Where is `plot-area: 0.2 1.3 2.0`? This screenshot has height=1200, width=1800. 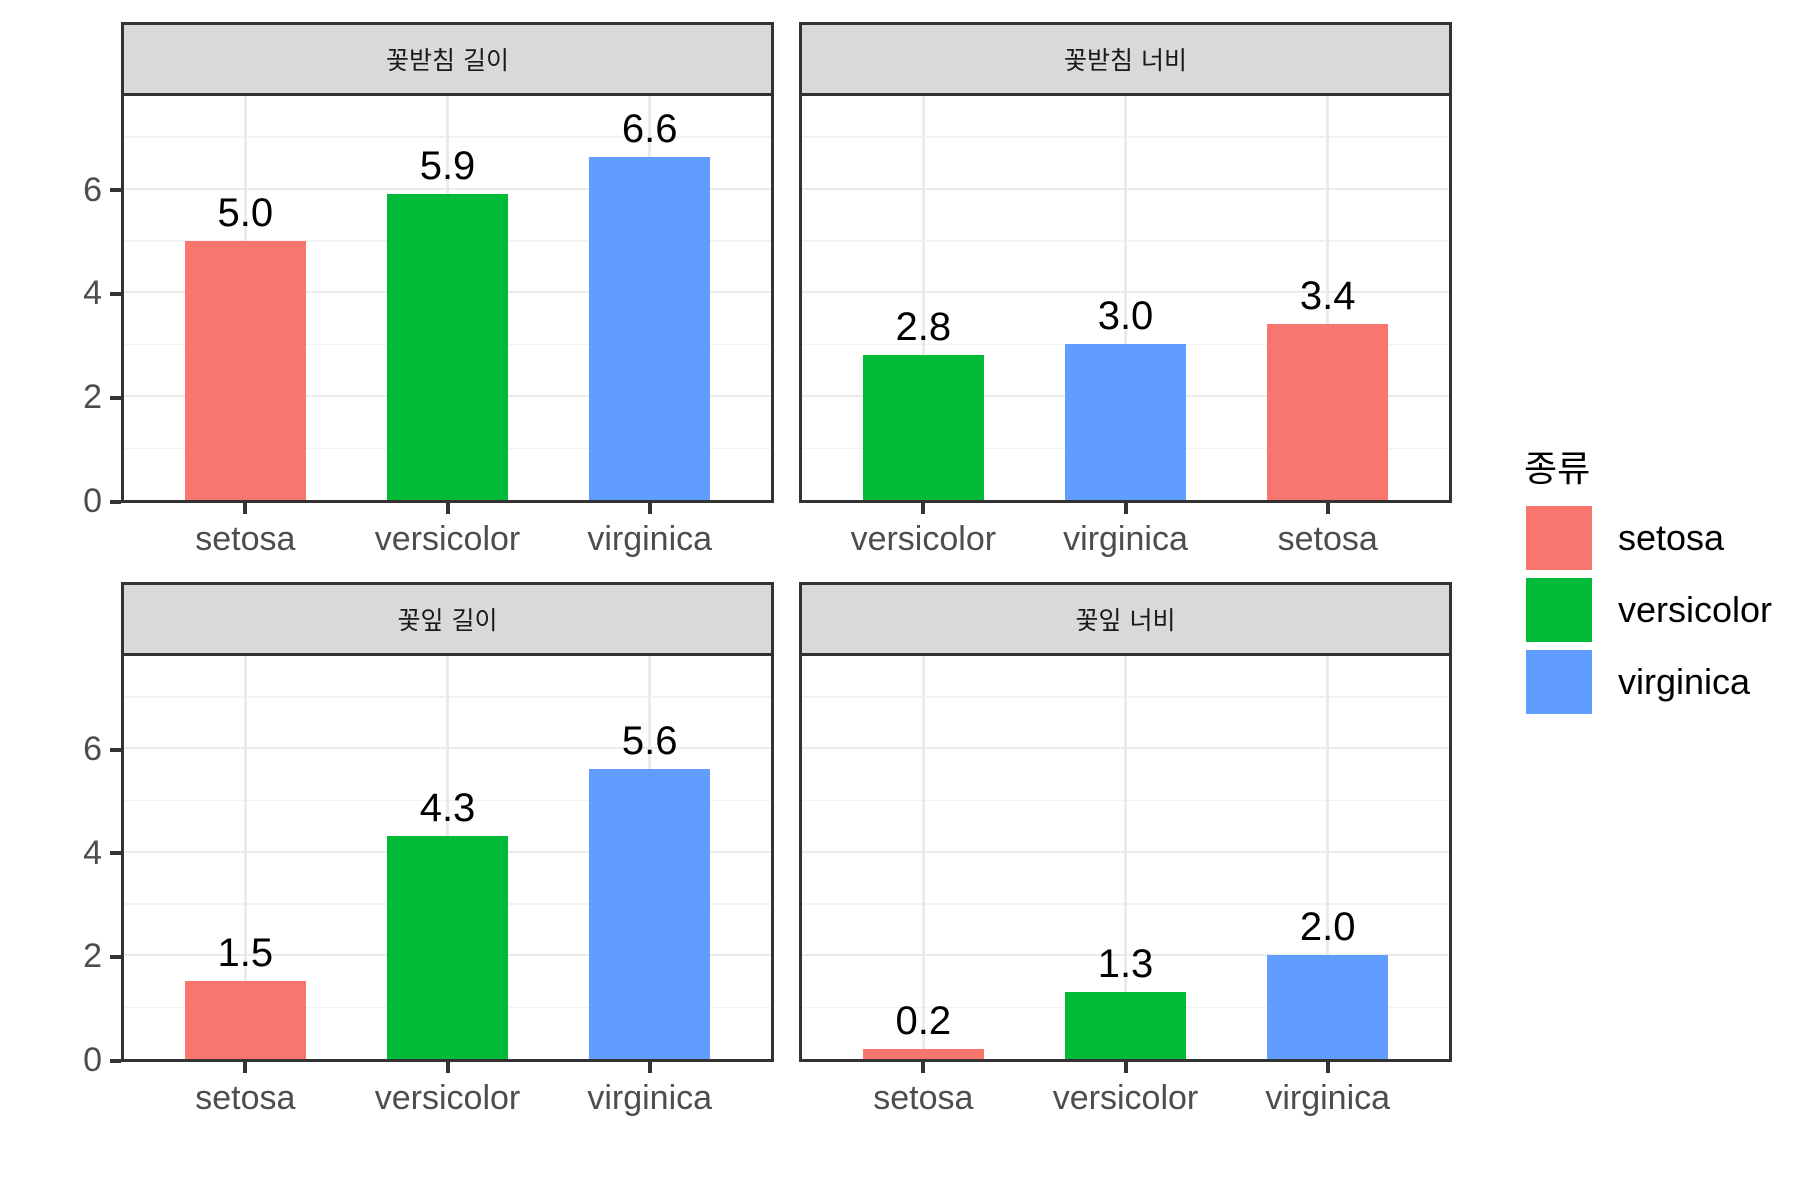 plot-area: 0.2 1.3 2.0 is located at coordinates (1125, 859).